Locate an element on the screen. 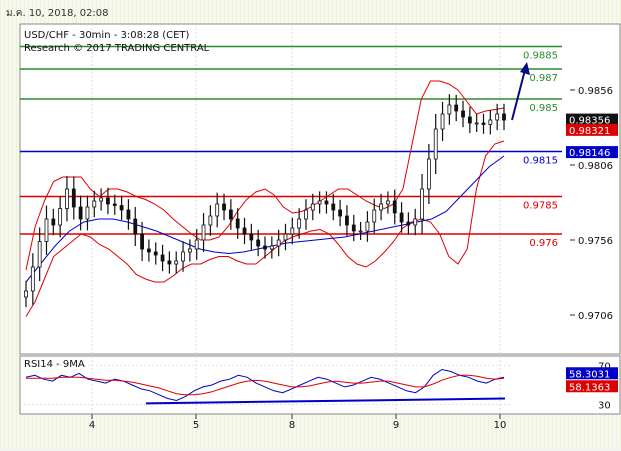 The width and height of the screenshot is (621, 451). rsi-lines is located at coordinates (265, 385).